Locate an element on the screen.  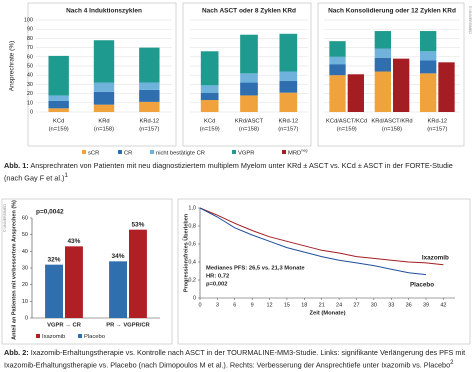
legend-label: MRDneg is located at coordinates (298, 153).